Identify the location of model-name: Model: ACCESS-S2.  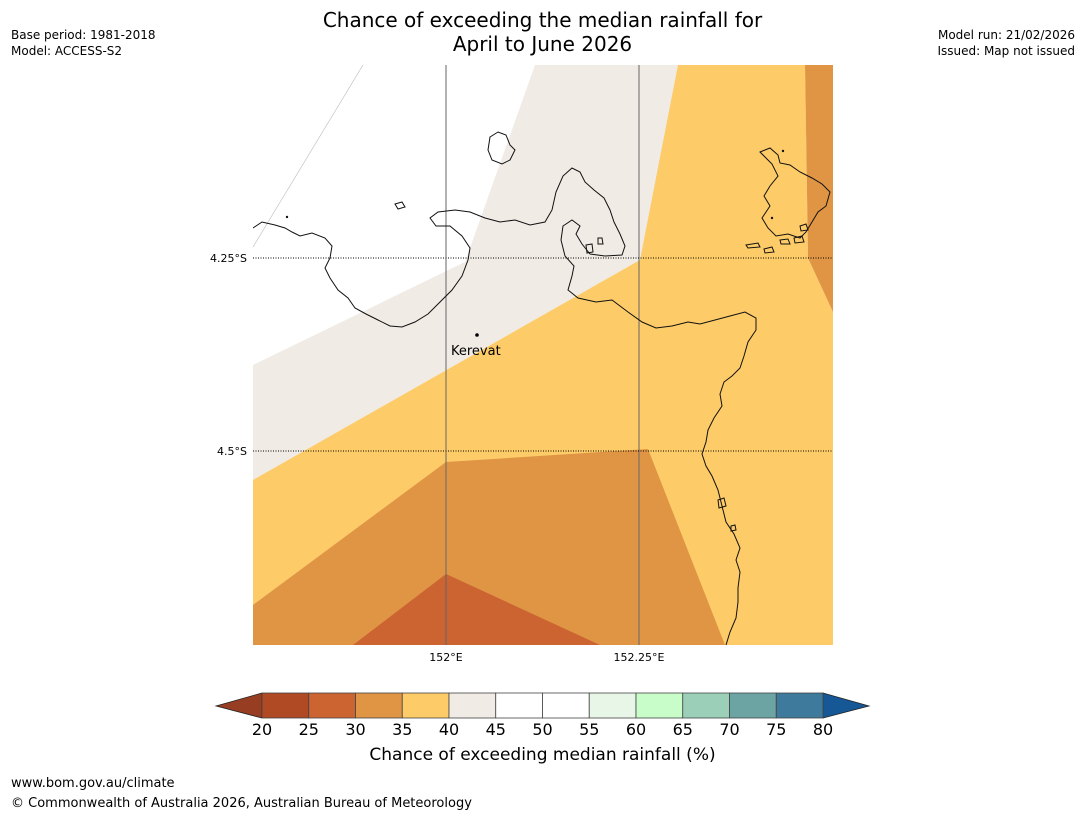
(67, 51).